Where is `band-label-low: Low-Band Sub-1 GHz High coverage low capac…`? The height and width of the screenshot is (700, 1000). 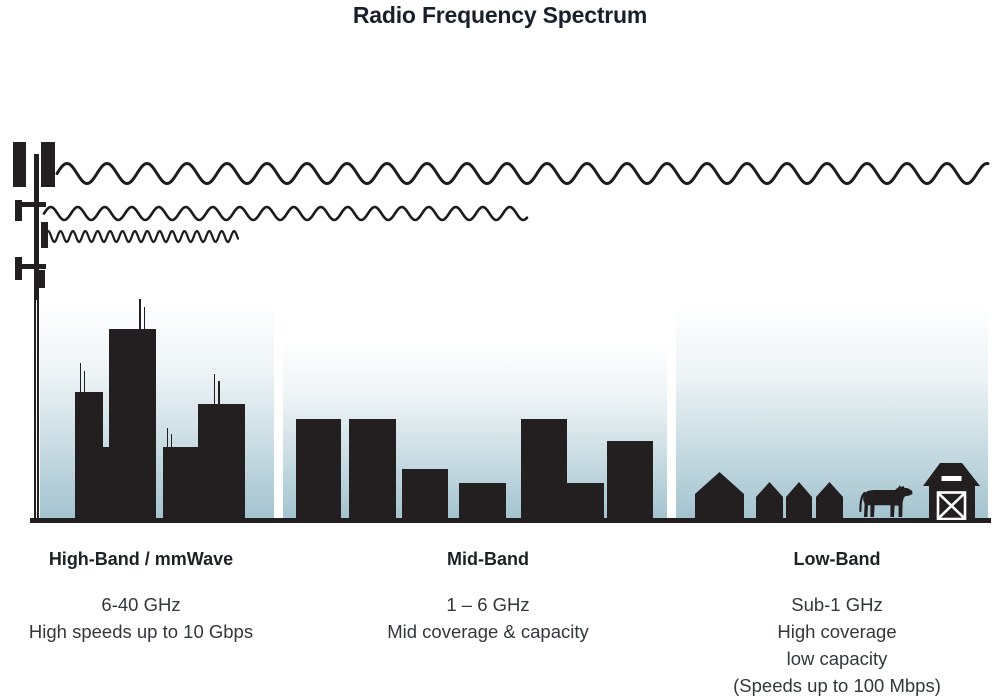
band-label-low: Low-Band Sub-1 GHz High coverage low capac… is located at coordinates (837, 623).